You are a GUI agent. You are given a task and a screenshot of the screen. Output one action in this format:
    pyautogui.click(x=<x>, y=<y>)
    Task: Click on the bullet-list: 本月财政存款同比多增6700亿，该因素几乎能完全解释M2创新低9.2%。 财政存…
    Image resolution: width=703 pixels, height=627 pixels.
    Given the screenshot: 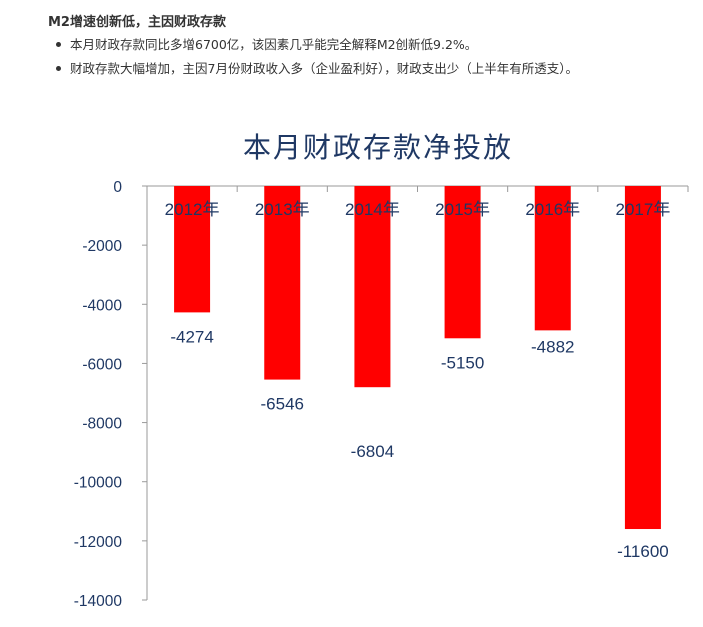 What is the action you would take?
    pyautogui.click(x=317, y=60)
    